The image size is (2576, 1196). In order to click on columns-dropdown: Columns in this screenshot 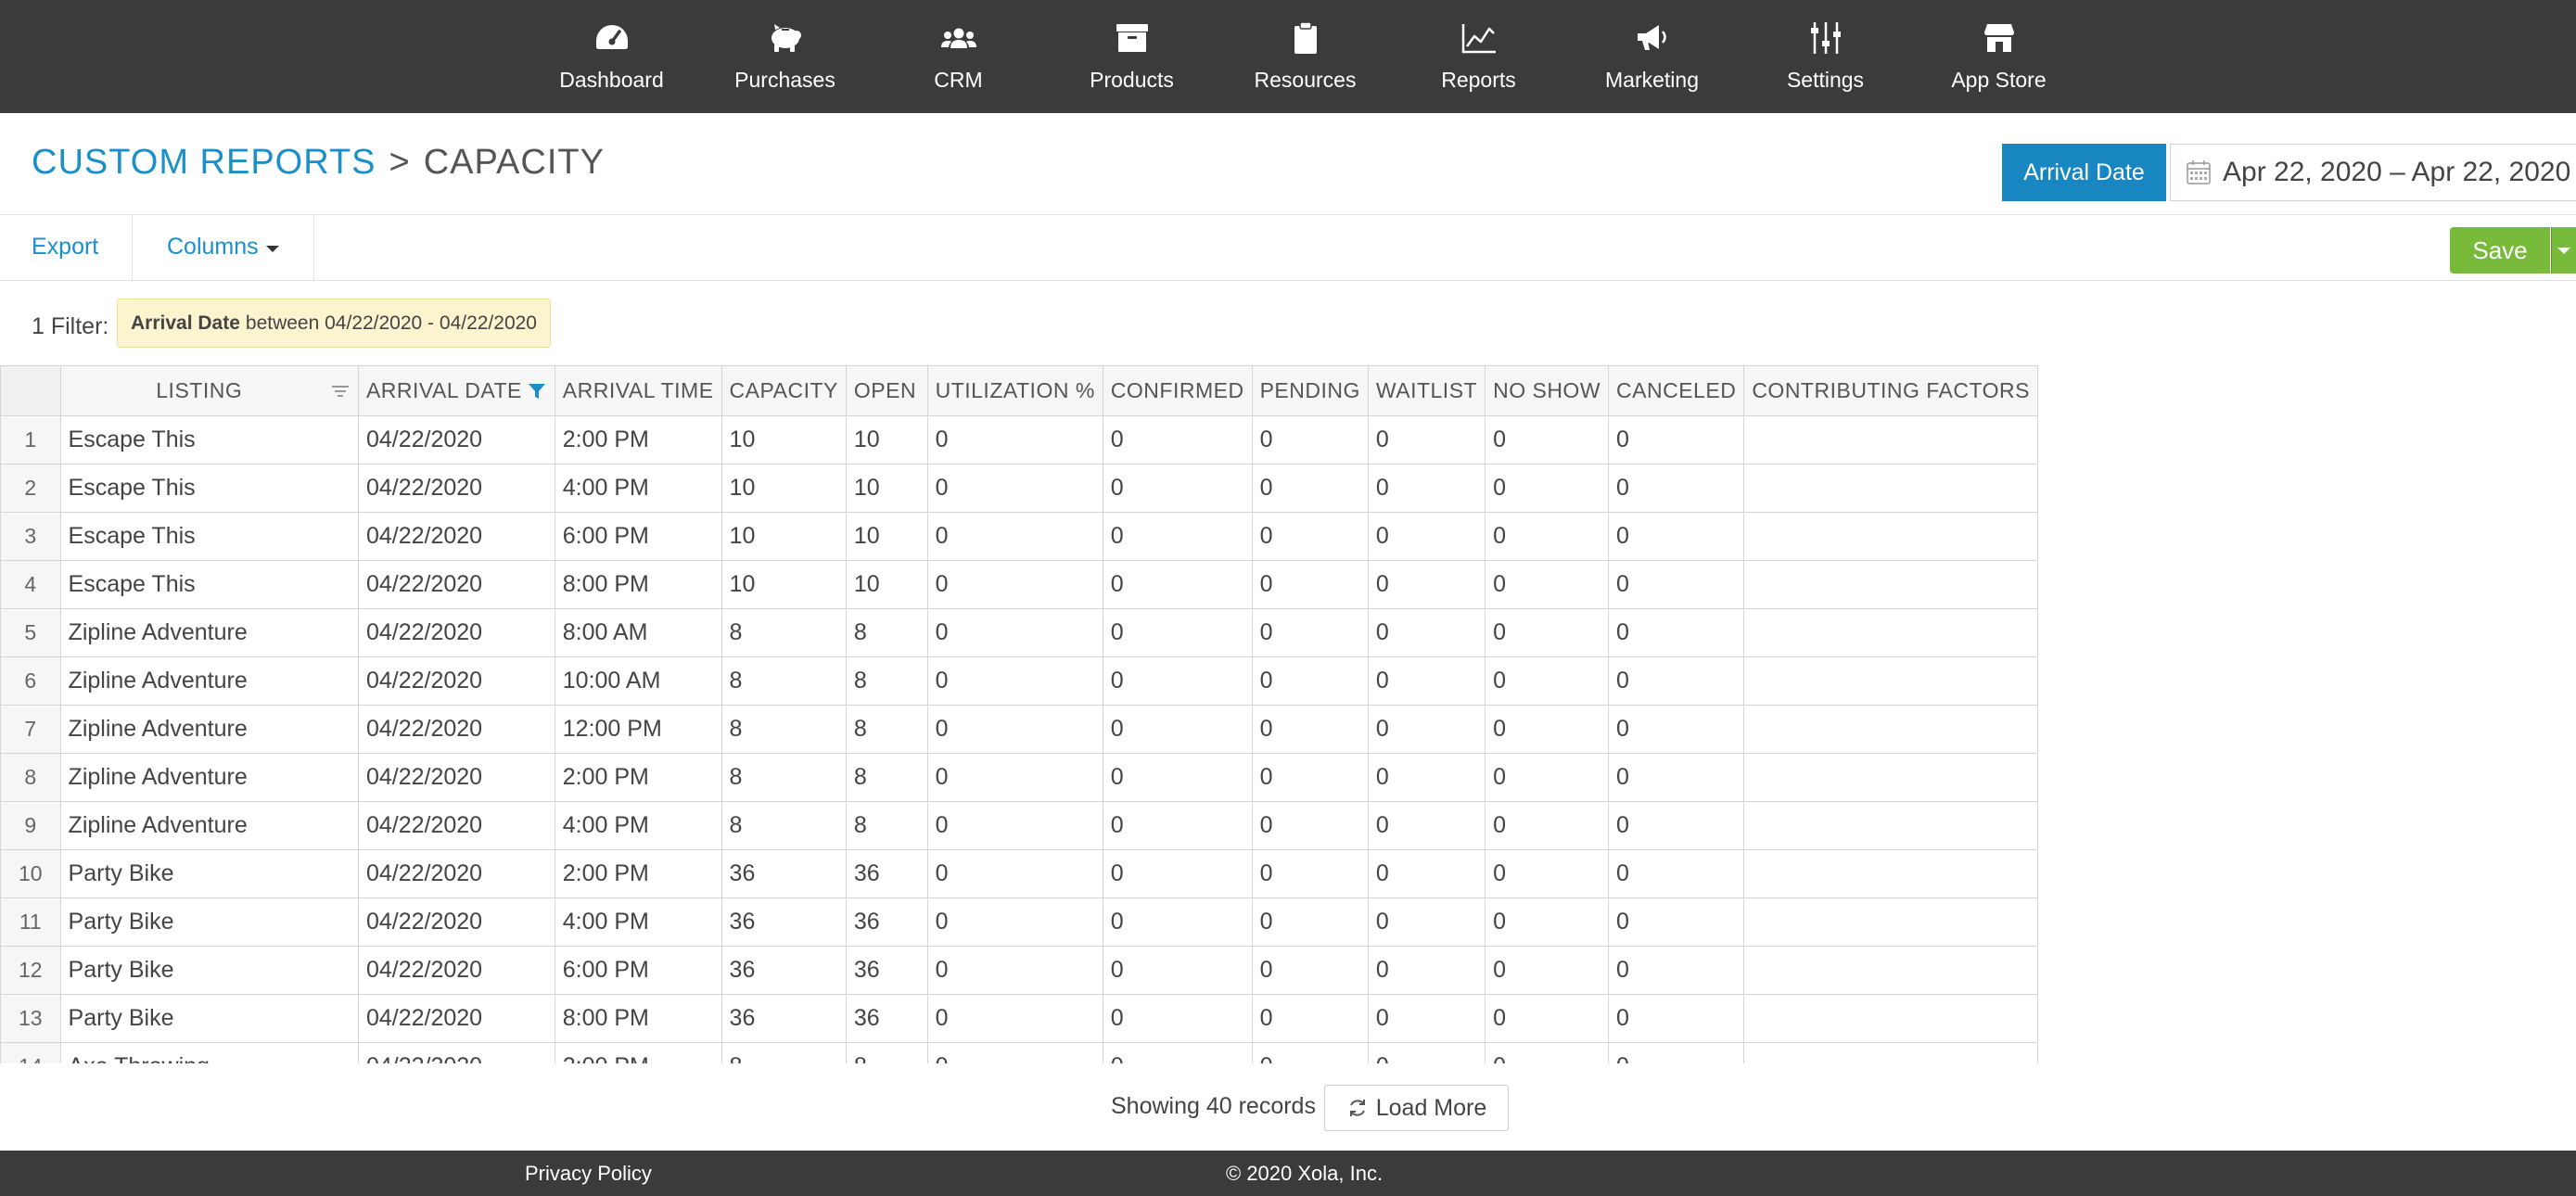, I will do `click(223, 247)`.